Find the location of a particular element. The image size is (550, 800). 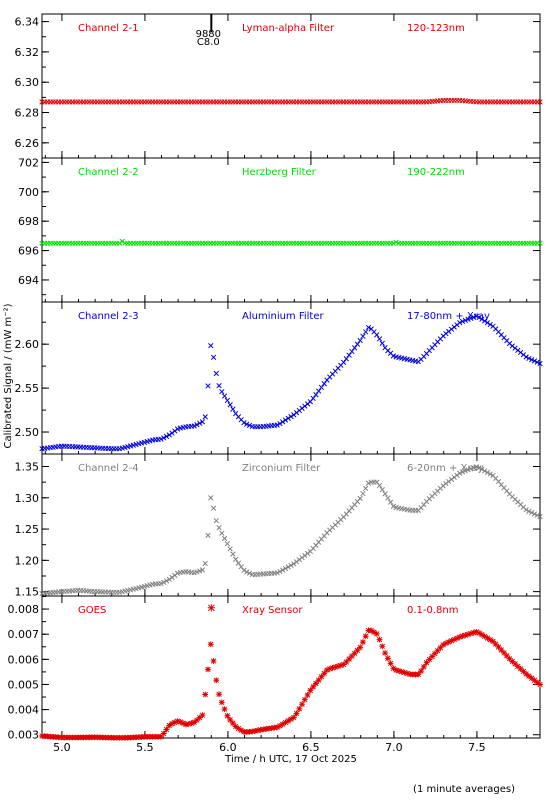

xtick-label: 6.0 is located at coordinates (228, 747).